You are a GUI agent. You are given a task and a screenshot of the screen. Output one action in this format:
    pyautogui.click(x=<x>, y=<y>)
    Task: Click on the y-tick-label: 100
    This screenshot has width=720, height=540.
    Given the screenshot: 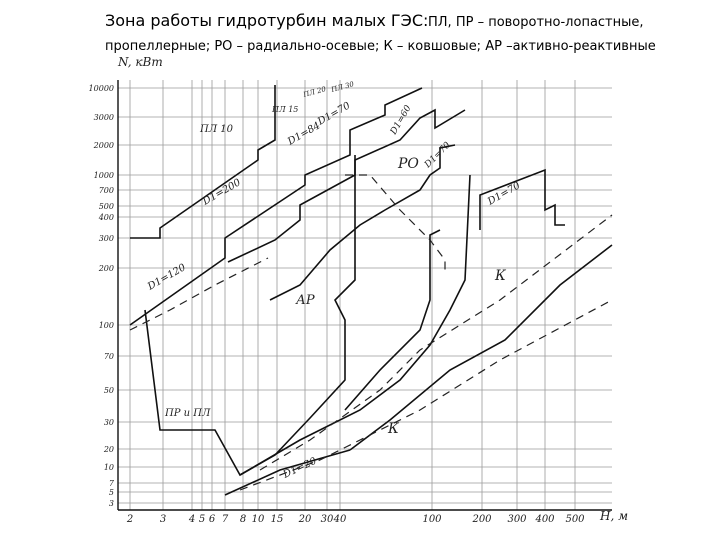 What is the action you would take?
    pyautogui.click(x=106, y=325)
    